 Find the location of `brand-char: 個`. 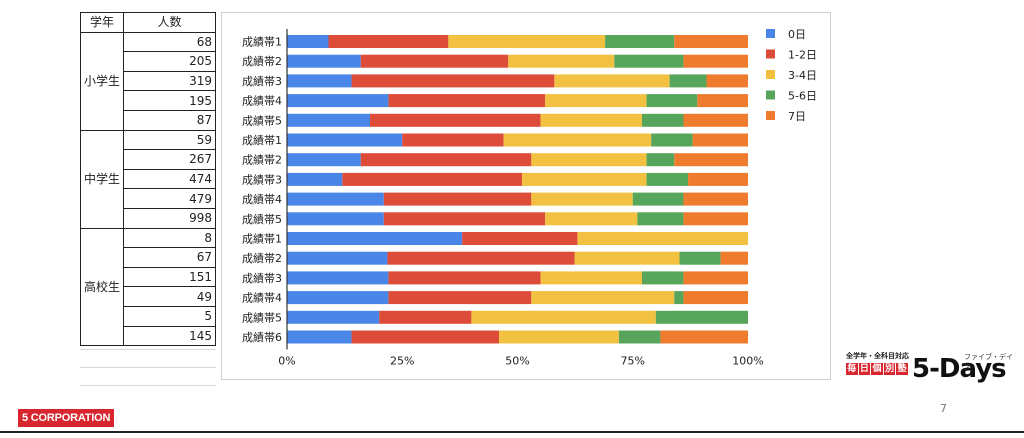

brand-char: 個 is located at coordinates (877, 369).